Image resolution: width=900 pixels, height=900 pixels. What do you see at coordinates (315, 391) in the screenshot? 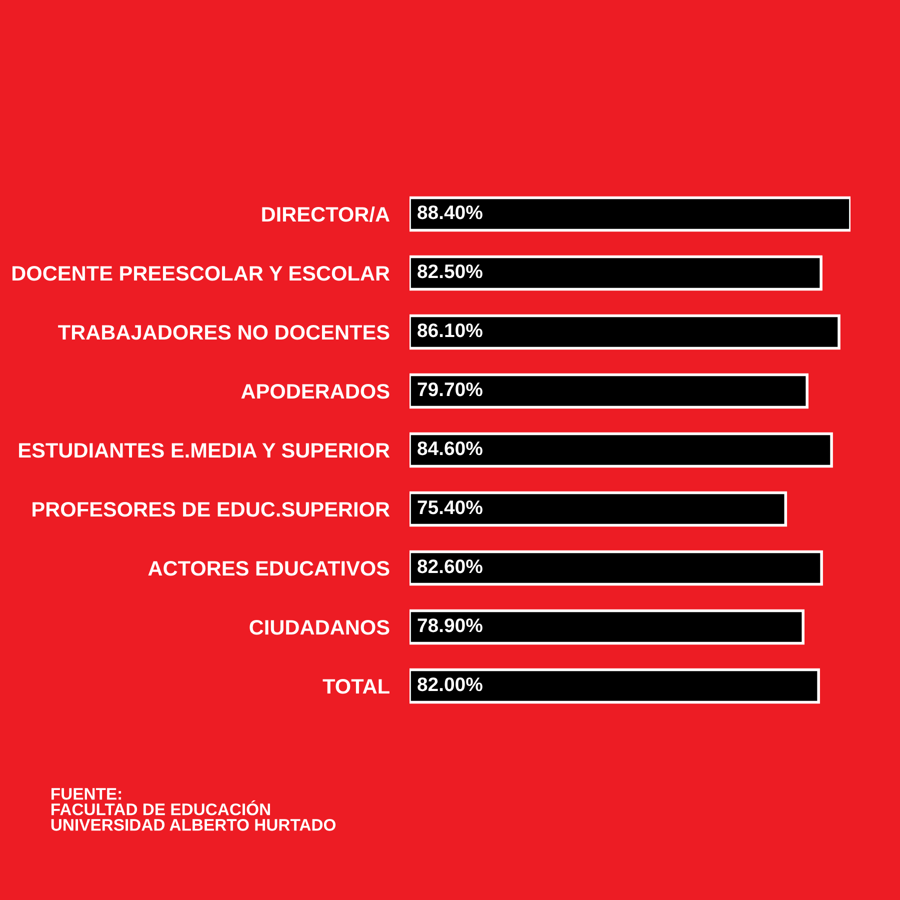
I see `y-tick-label: APODERADOS` at bounding box center [315, 391].